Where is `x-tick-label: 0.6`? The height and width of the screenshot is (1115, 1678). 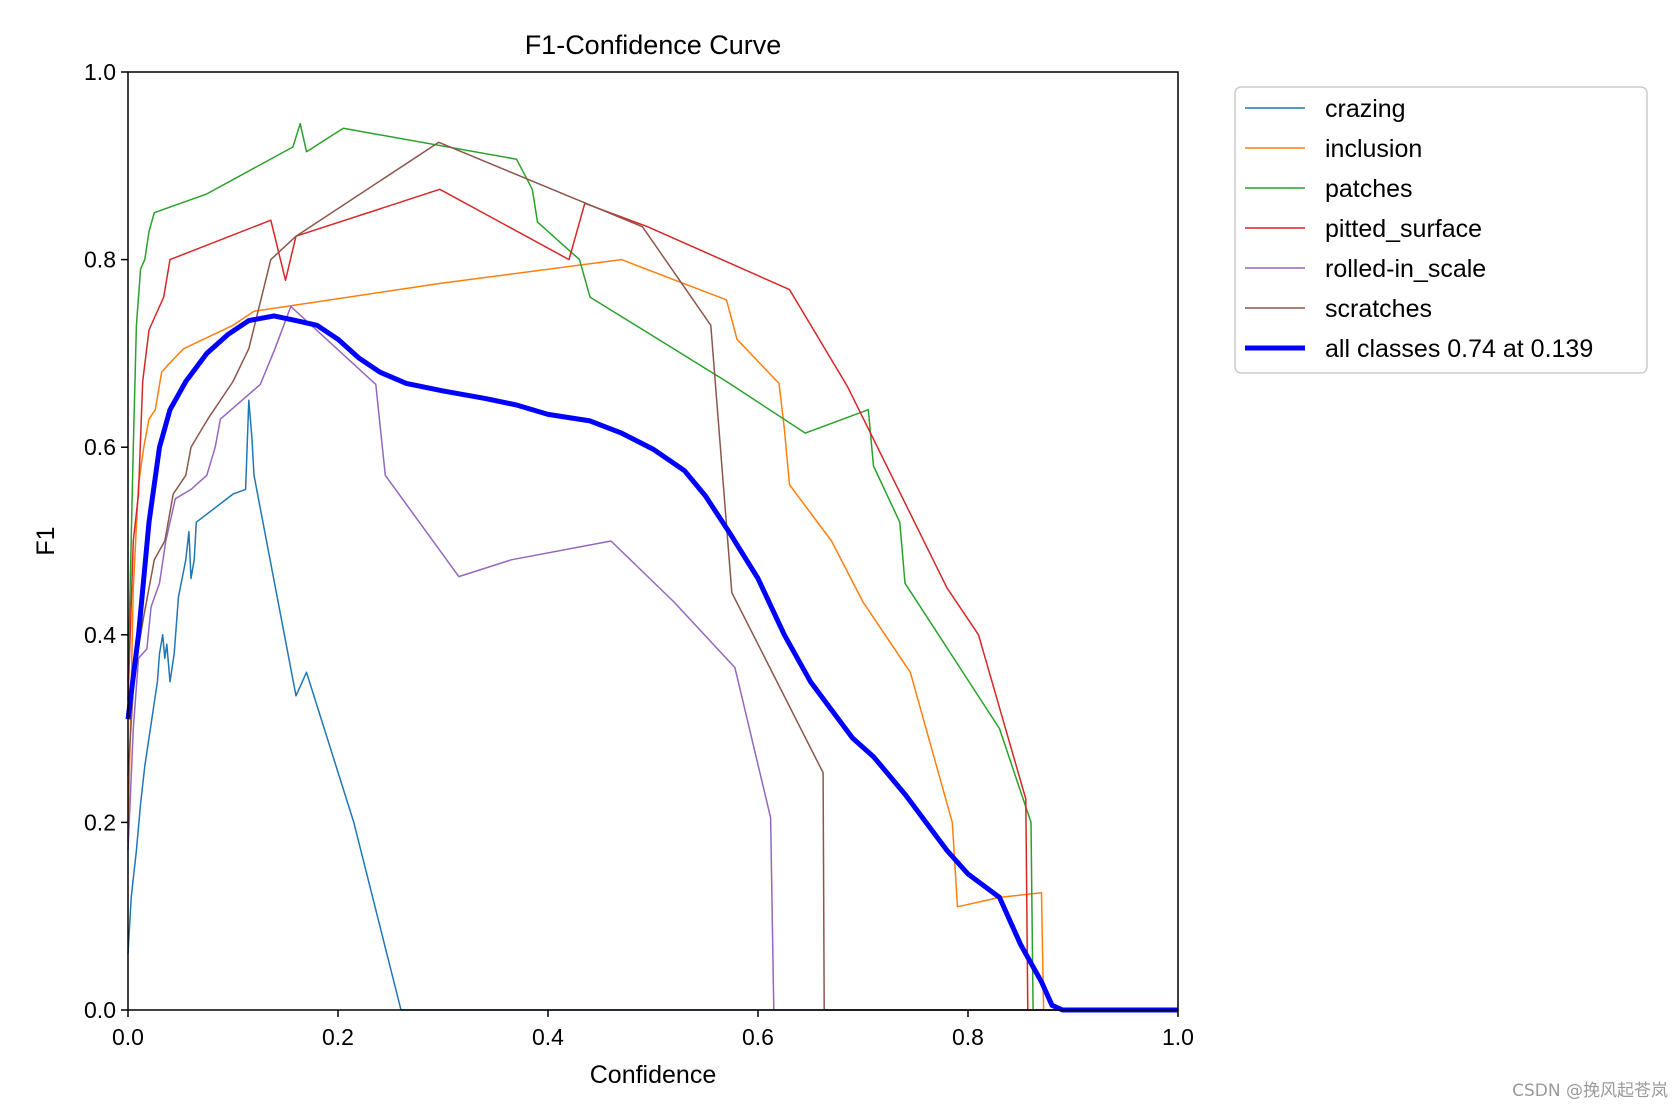 x-tick-label: 0.6 is located at coordinates (758, 1037).